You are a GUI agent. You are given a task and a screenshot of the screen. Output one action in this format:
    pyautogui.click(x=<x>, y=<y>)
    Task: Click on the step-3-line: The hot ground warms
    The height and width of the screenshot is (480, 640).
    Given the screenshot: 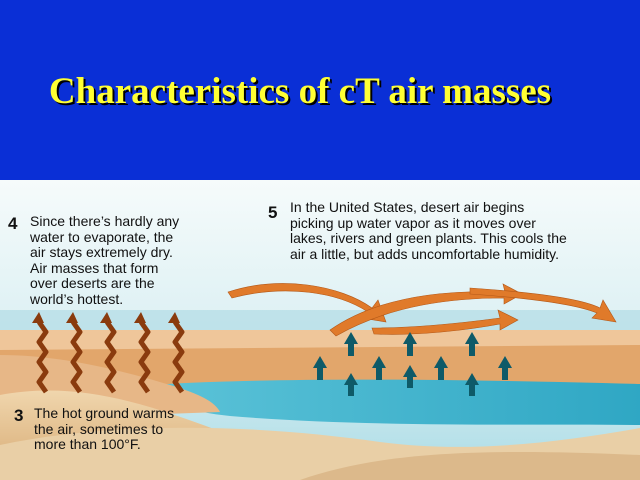 What is the action you would take?
    pyautogui.click(x=104, y=413)
    